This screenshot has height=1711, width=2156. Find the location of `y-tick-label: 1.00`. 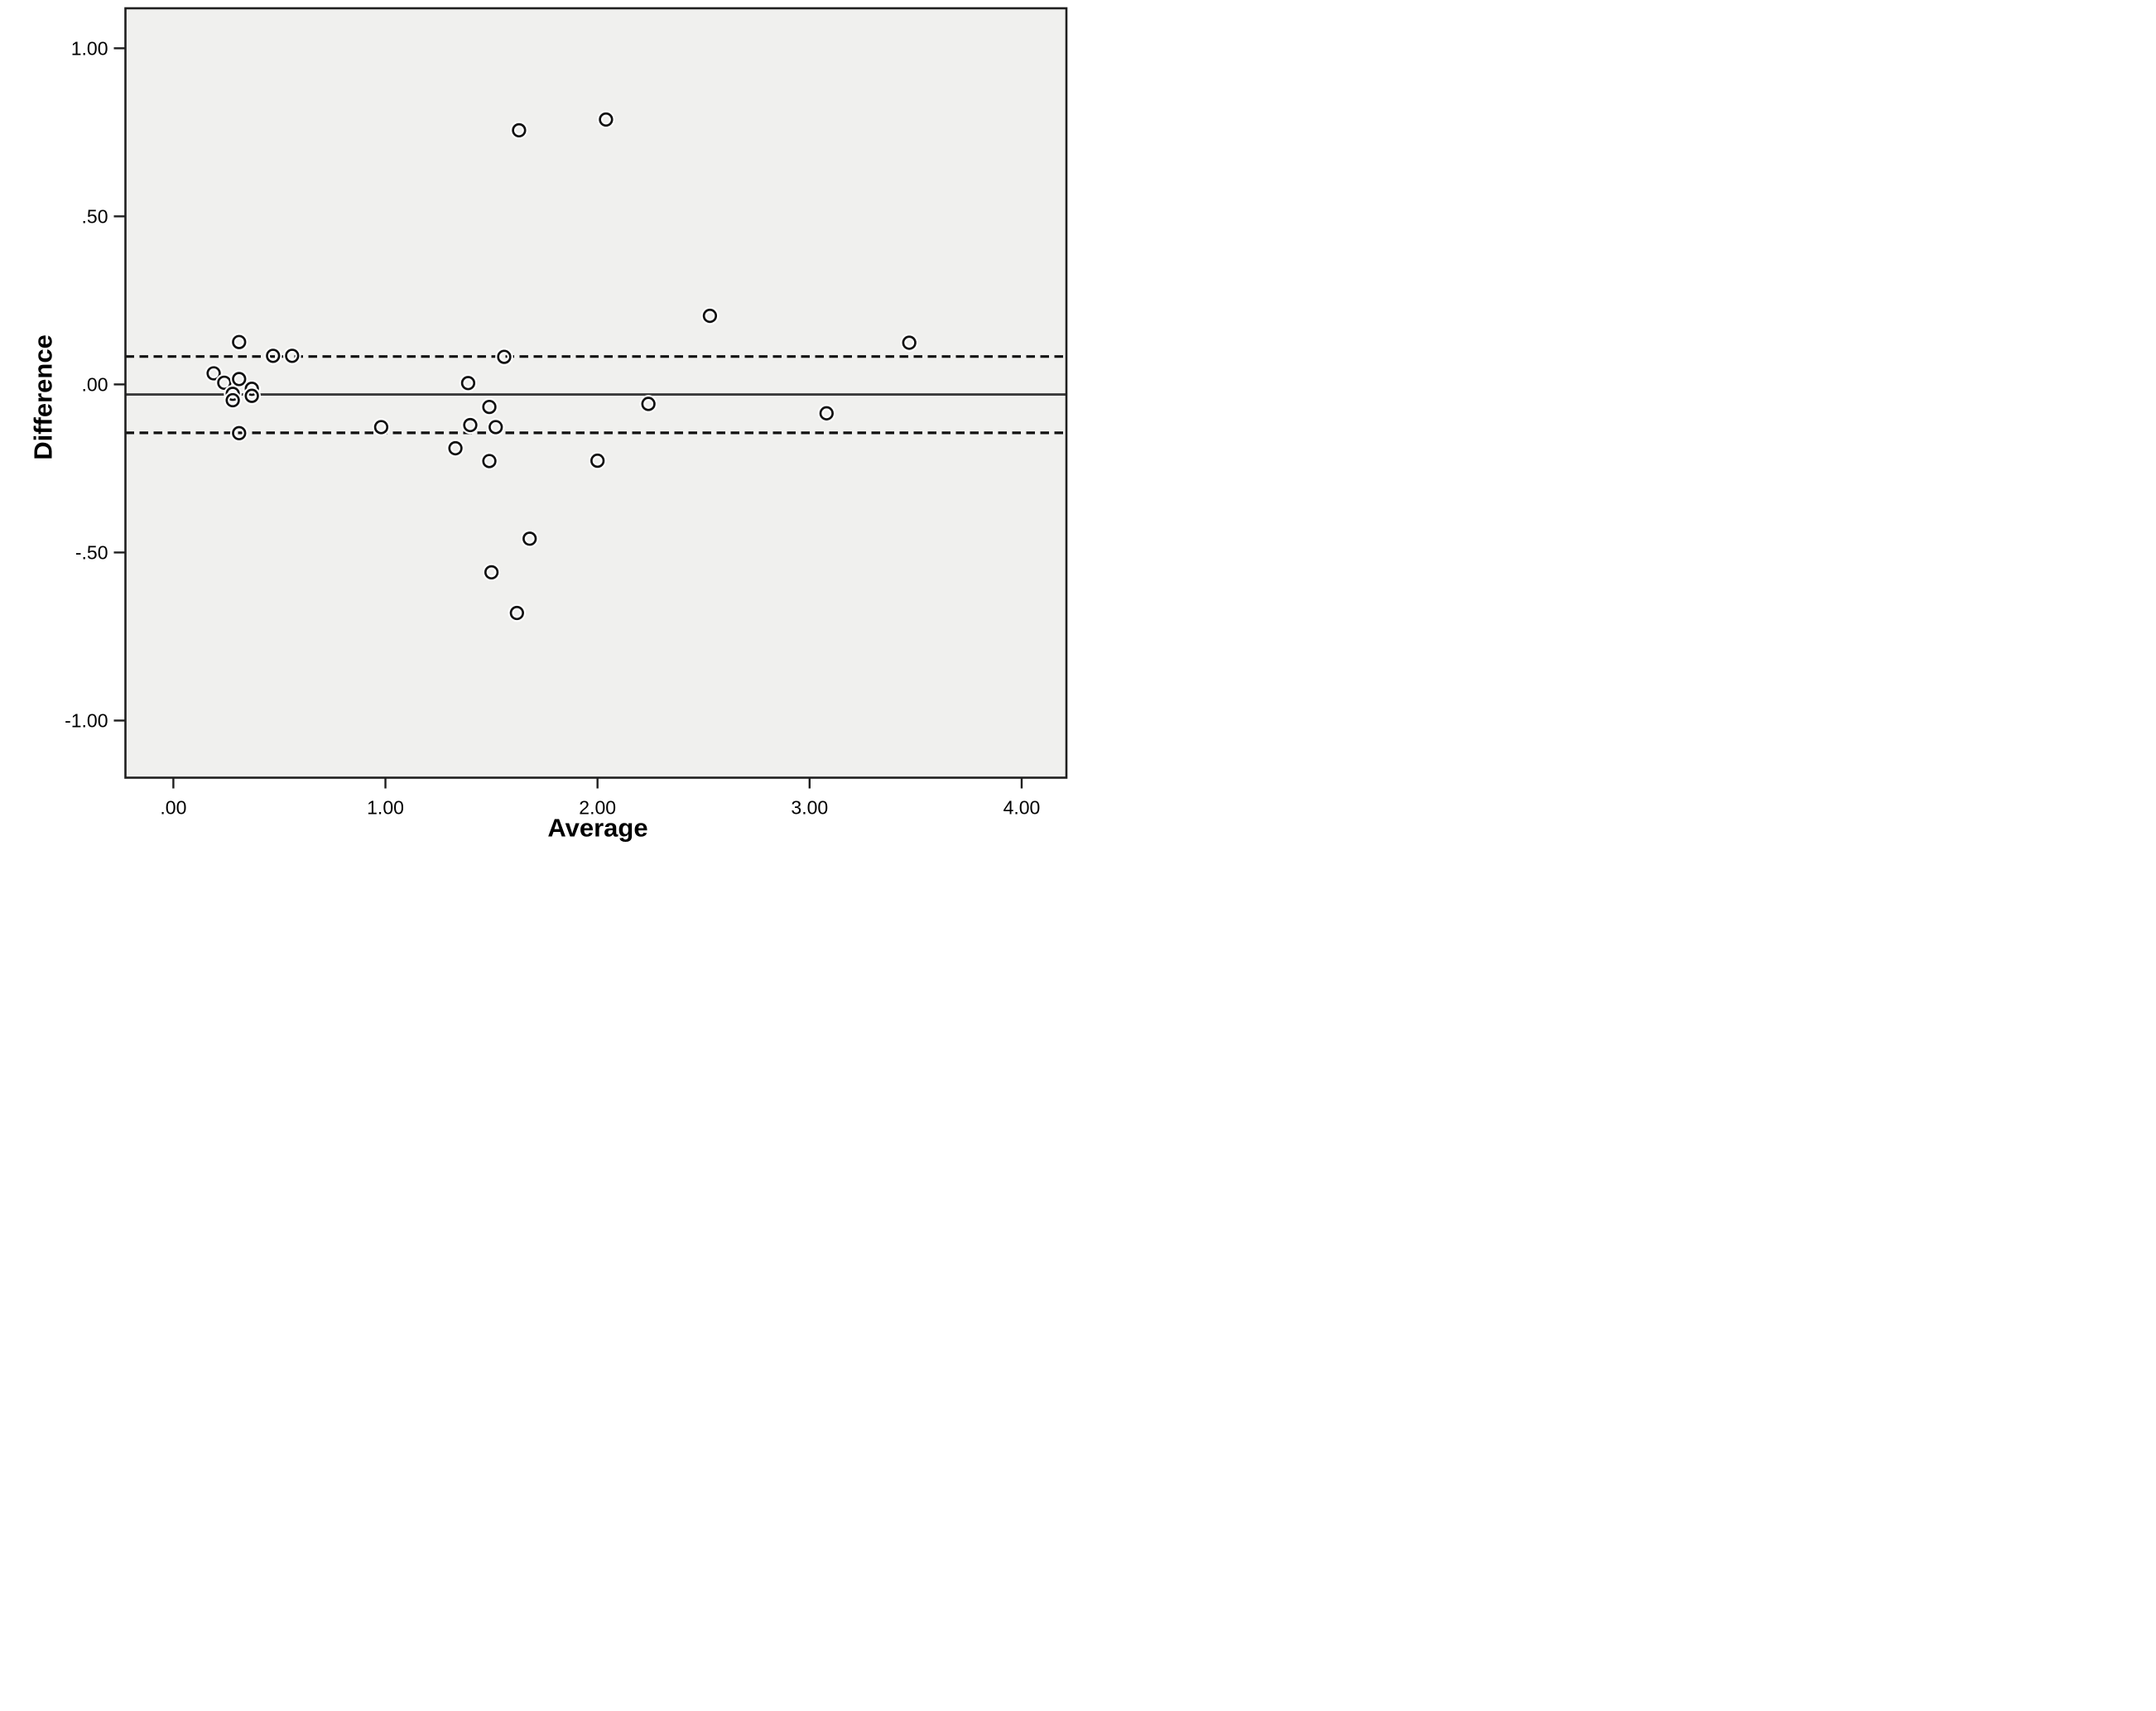

y-tick-label: 1.00 is located at coordinates (90, 48).